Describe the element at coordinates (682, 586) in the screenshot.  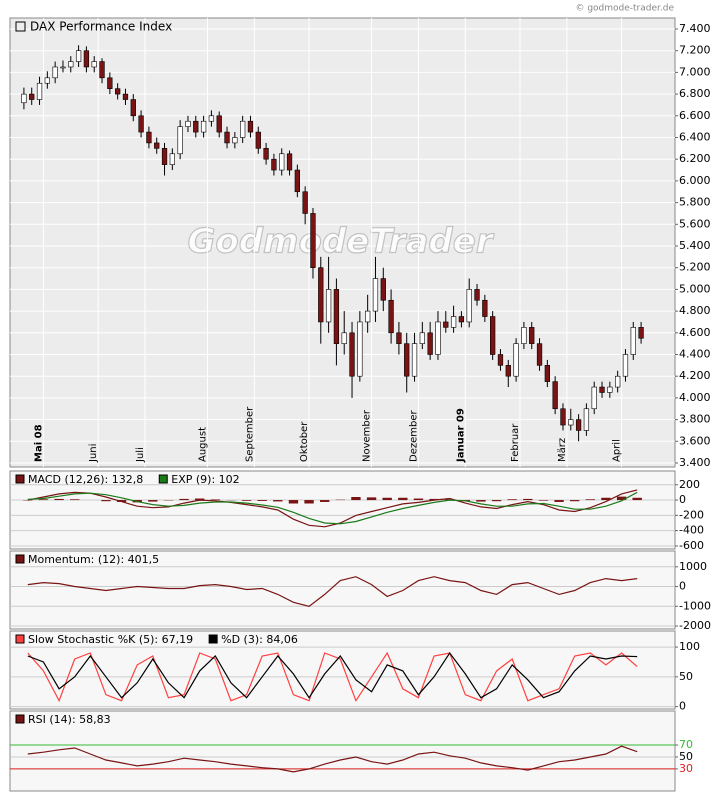
I see `y-tick-label: 0` at that location.